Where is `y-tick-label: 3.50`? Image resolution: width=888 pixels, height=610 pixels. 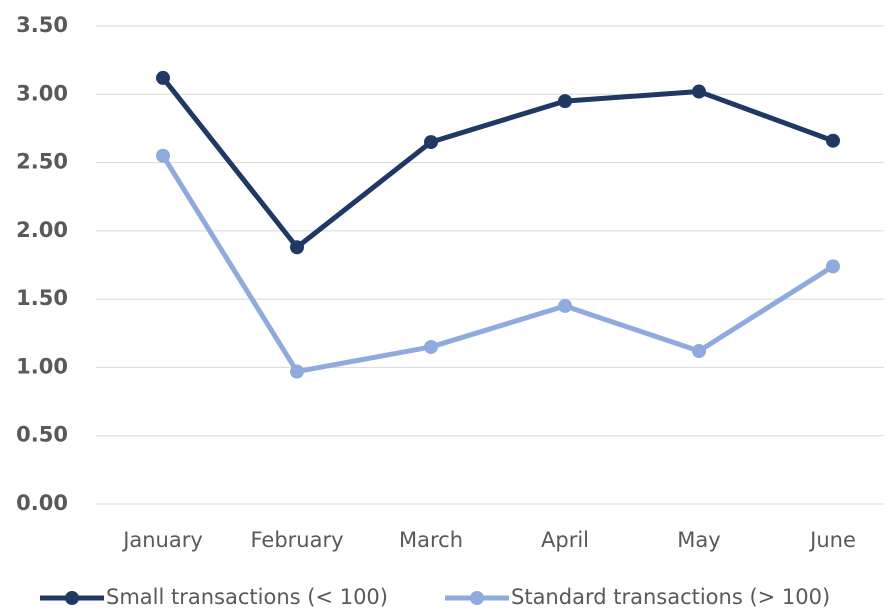 y-tick-label: 3.50 is located at coordinates (42, 25).